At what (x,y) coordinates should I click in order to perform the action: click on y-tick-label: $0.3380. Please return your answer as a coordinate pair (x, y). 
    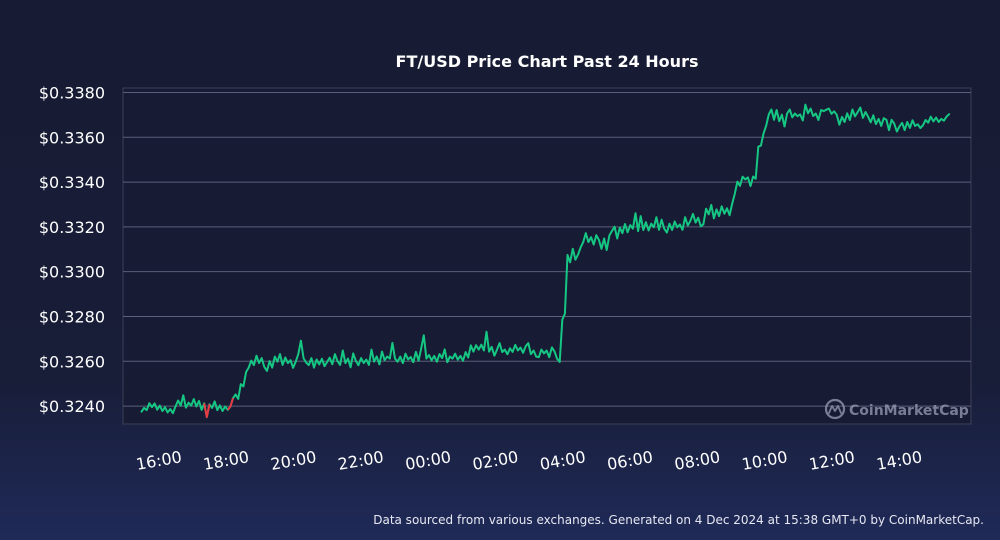
    Looking at the image, I should click on (72, 92).